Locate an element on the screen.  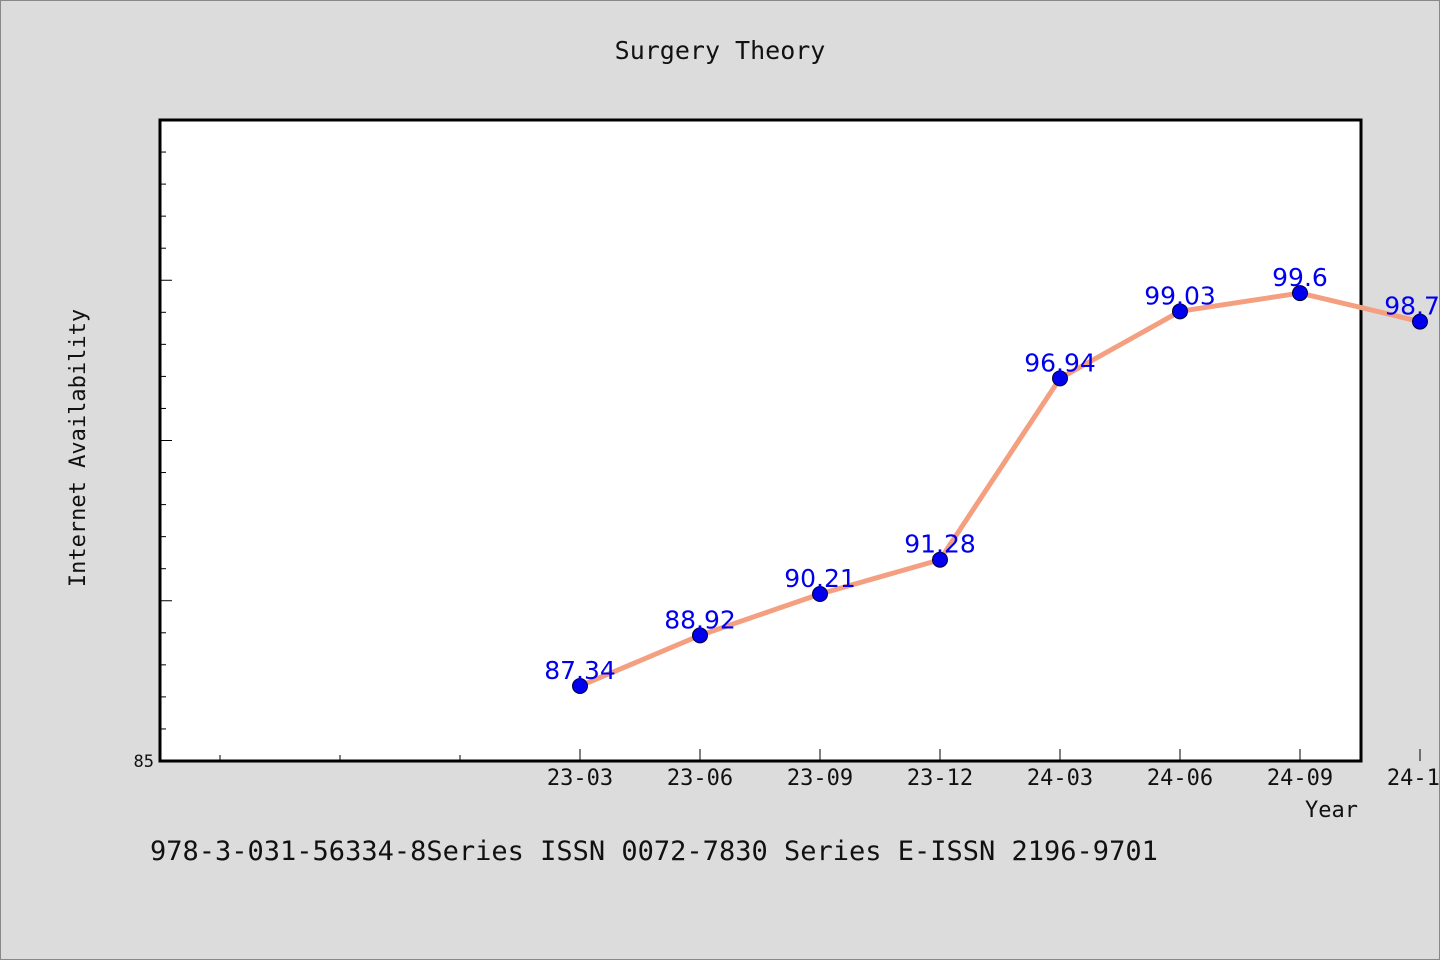
y-axis-ticks: 85 is located at coordinates (153, 461).